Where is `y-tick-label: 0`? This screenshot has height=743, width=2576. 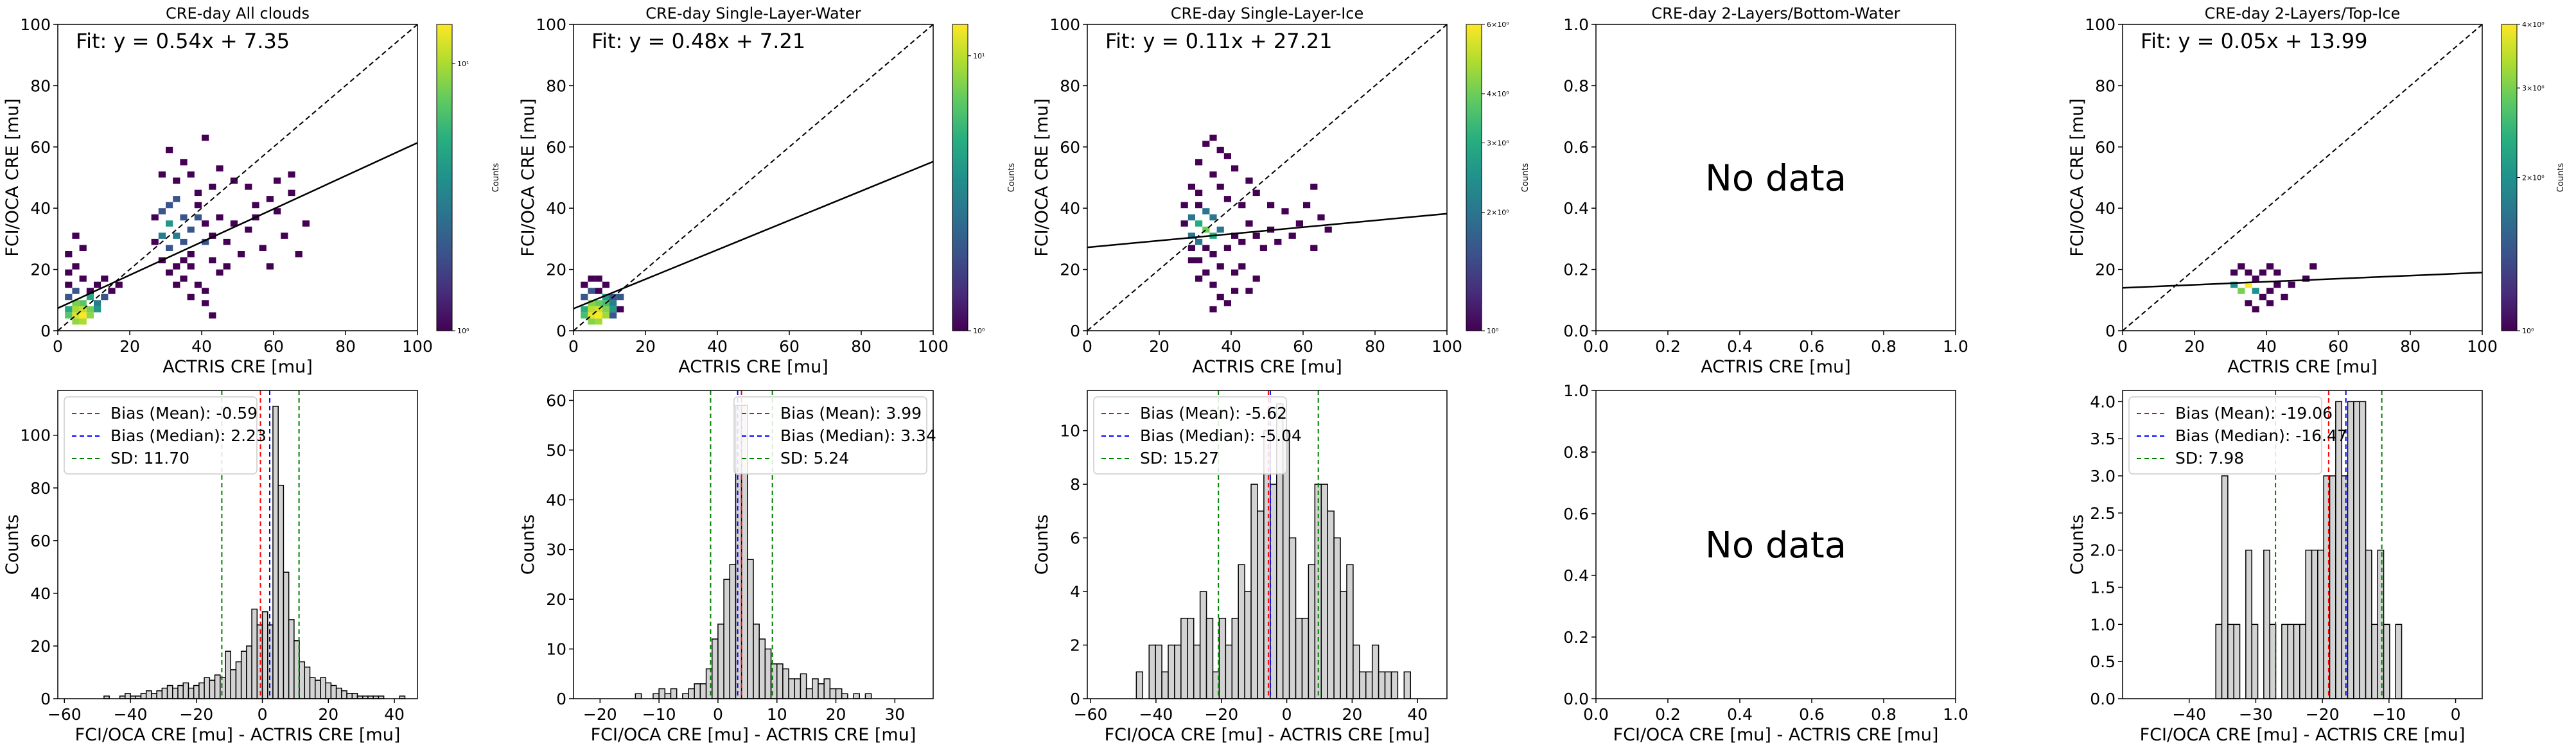 y-tick-label: 0 is located at coordinates (561, 331).